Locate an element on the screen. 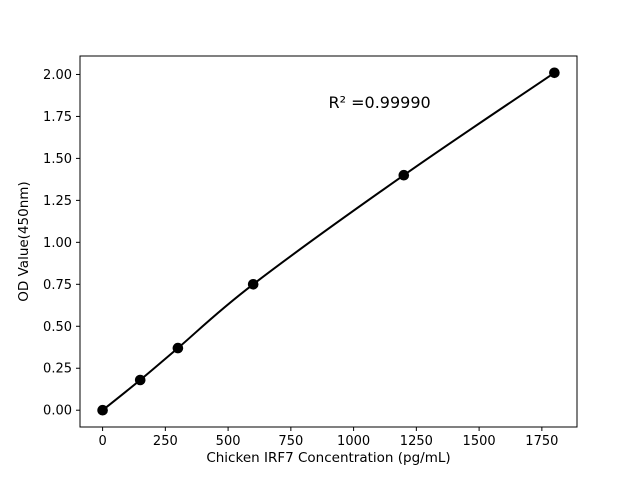  y-tick-label: 2.00 is located at coordinates (57, 75).